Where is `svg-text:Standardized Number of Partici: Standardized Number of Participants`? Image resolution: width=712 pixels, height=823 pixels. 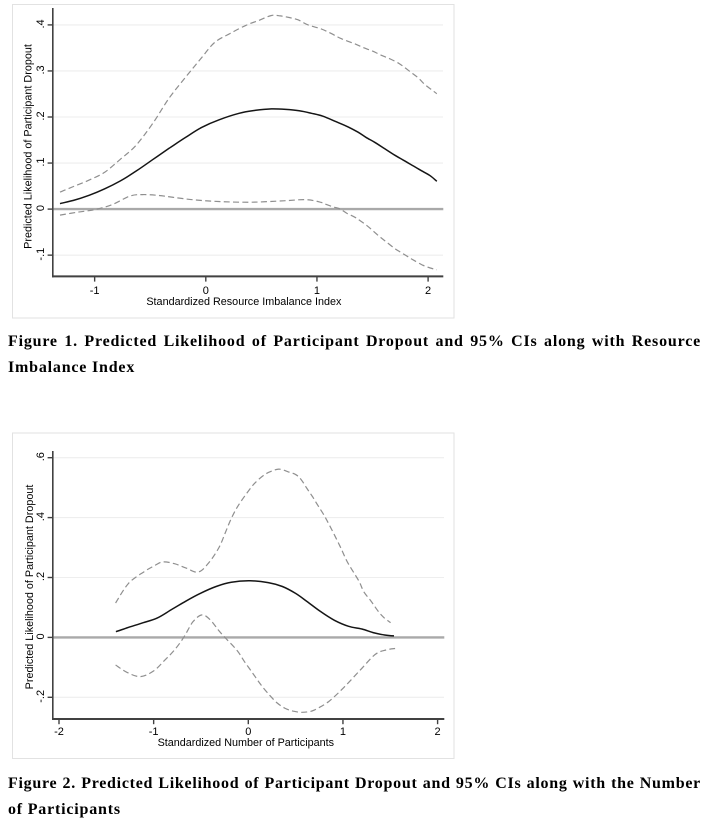
svg-text:Standardized Number of Partici: Standardized Number of Participants is located at coordinates (246, 743).